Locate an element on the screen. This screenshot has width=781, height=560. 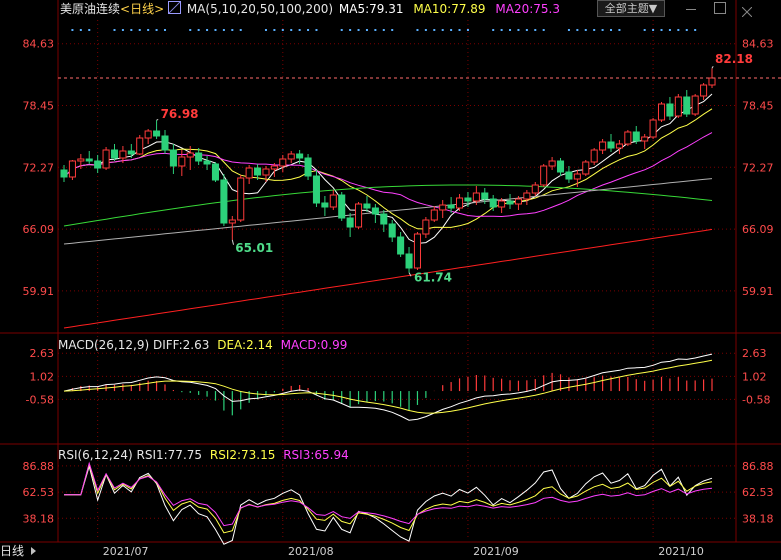
rsi1-value: RSI1:77.75 is located at coordinates (169, 455).